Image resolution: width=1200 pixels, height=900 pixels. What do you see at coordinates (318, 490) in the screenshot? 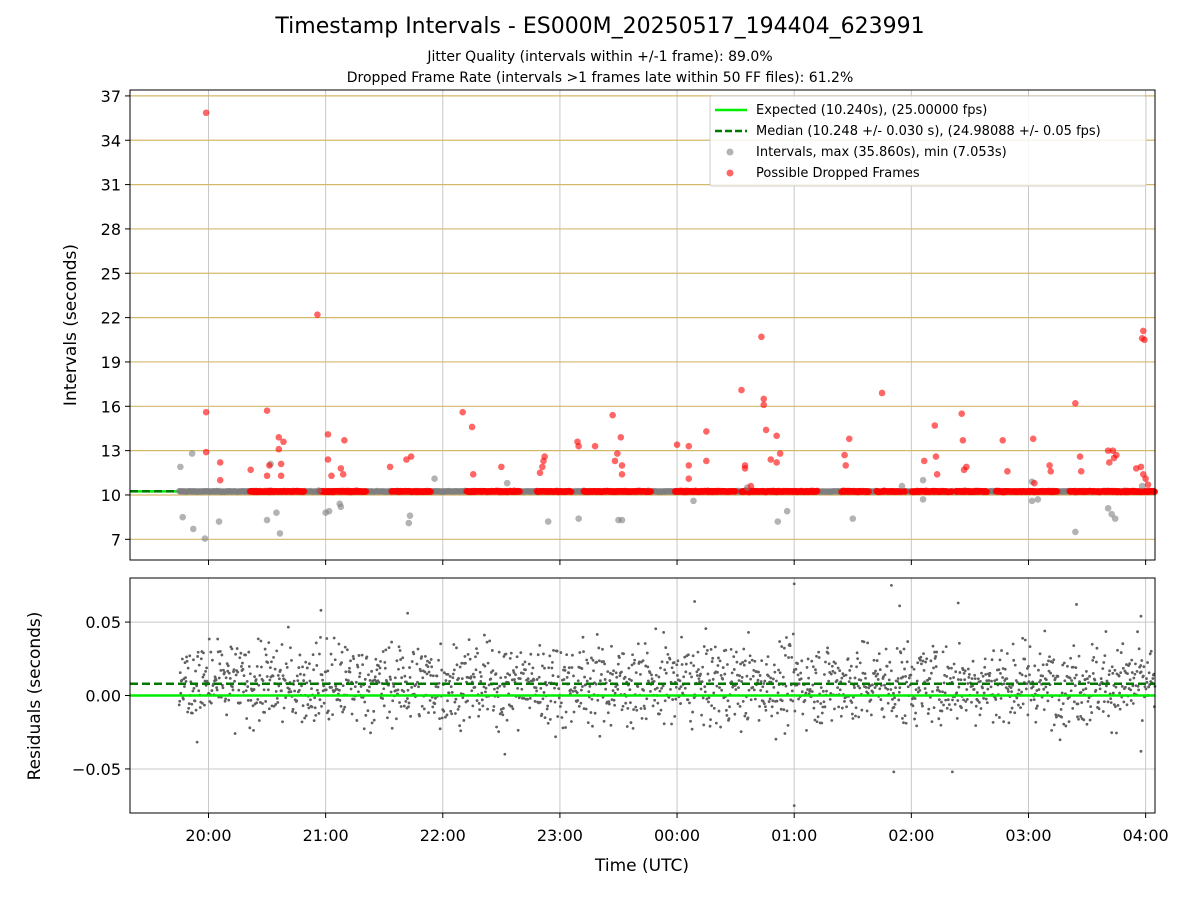
I see `interval-outlier-point` at bounding box center [318, 490].